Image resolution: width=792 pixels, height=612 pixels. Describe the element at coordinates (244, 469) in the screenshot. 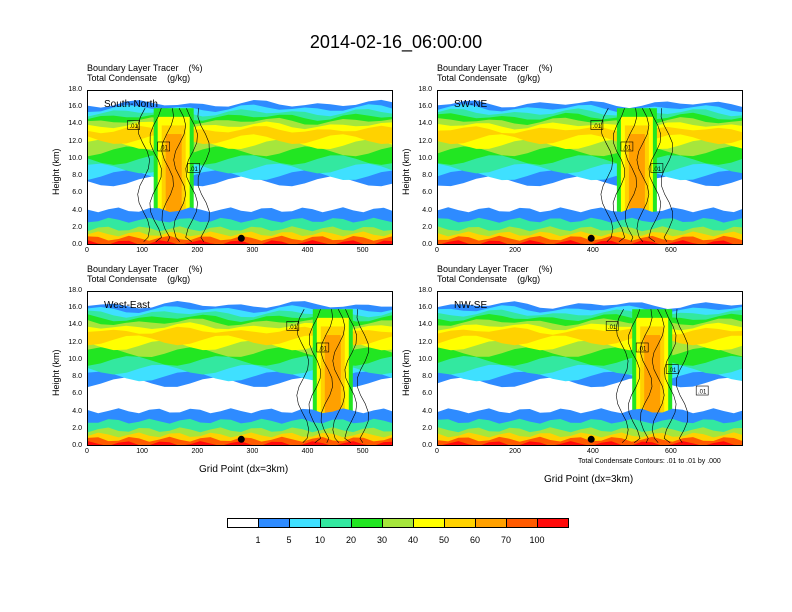

I see `x-axis-label-left: Grid Point (dx=3km)` at that location.